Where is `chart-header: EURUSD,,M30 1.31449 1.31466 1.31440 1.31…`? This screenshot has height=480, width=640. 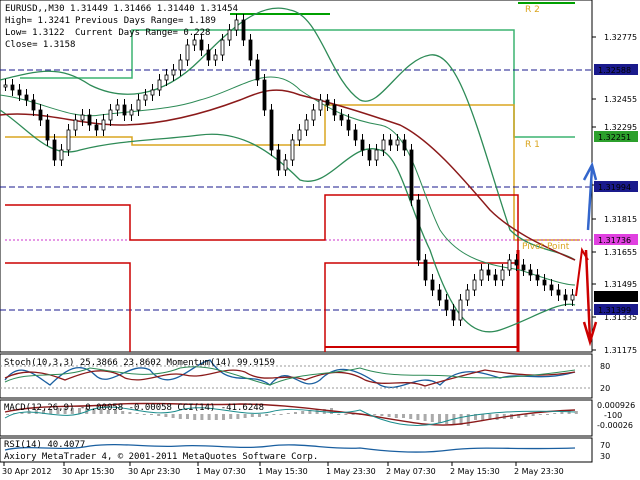 chart-header: EURUSD,,M30 1.31449 1.31466 1.31440 1.31… is located at coordinates (121, 27).